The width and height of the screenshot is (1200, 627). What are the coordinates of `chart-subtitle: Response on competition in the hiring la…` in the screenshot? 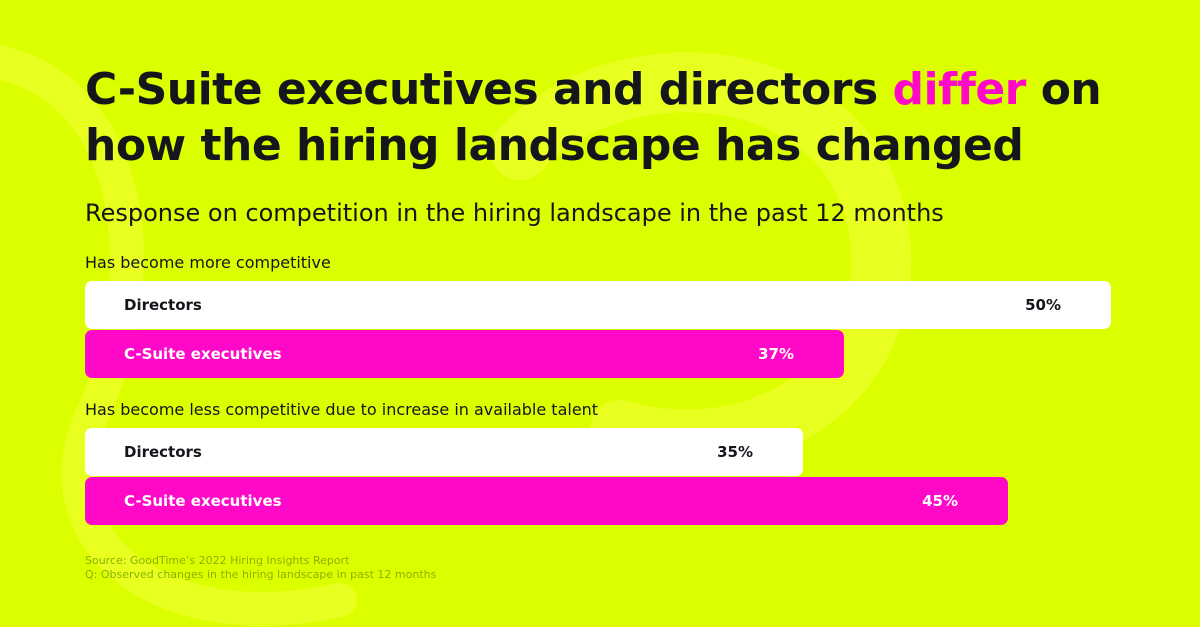 It's located at (514, 213).